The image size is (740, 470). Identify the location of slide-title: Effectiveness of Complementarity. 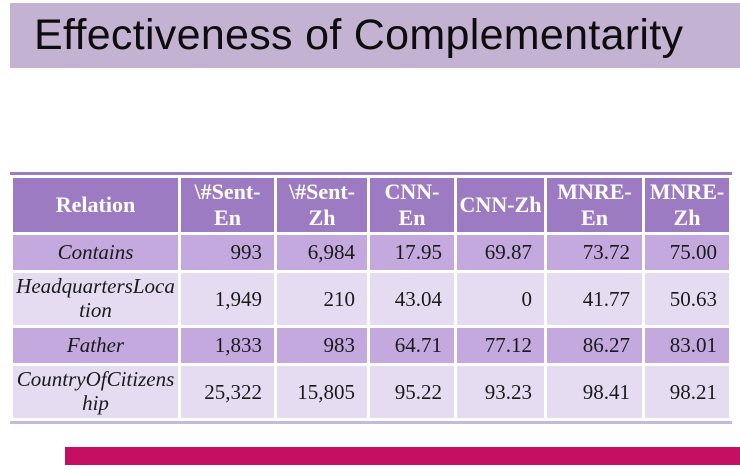
(359, 35).